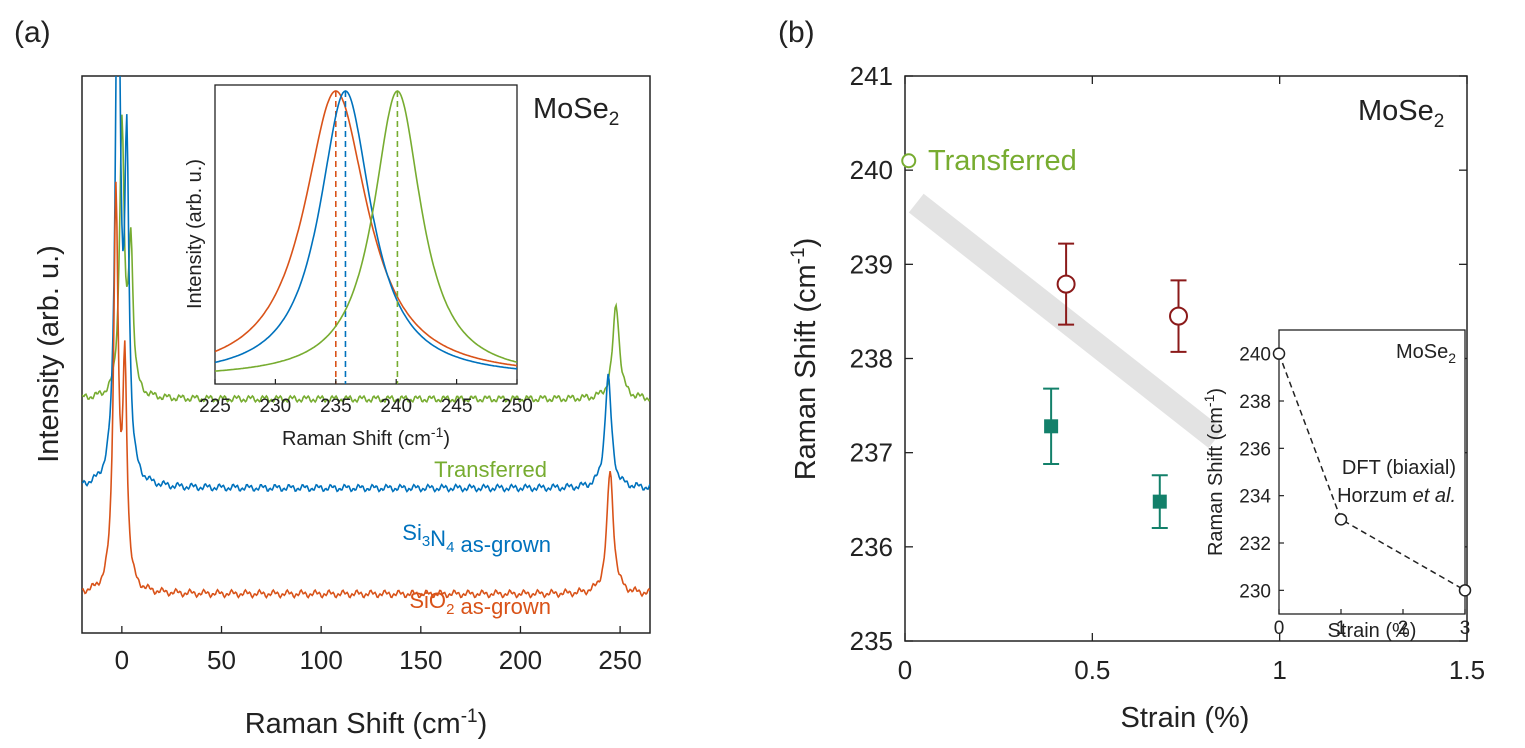 This screenshot has height=748, width=1525. Describe the element at coordinates (276, 406) in the screenshot. I see `panel-a-inset-x-tick-label-1: 230` at that location.